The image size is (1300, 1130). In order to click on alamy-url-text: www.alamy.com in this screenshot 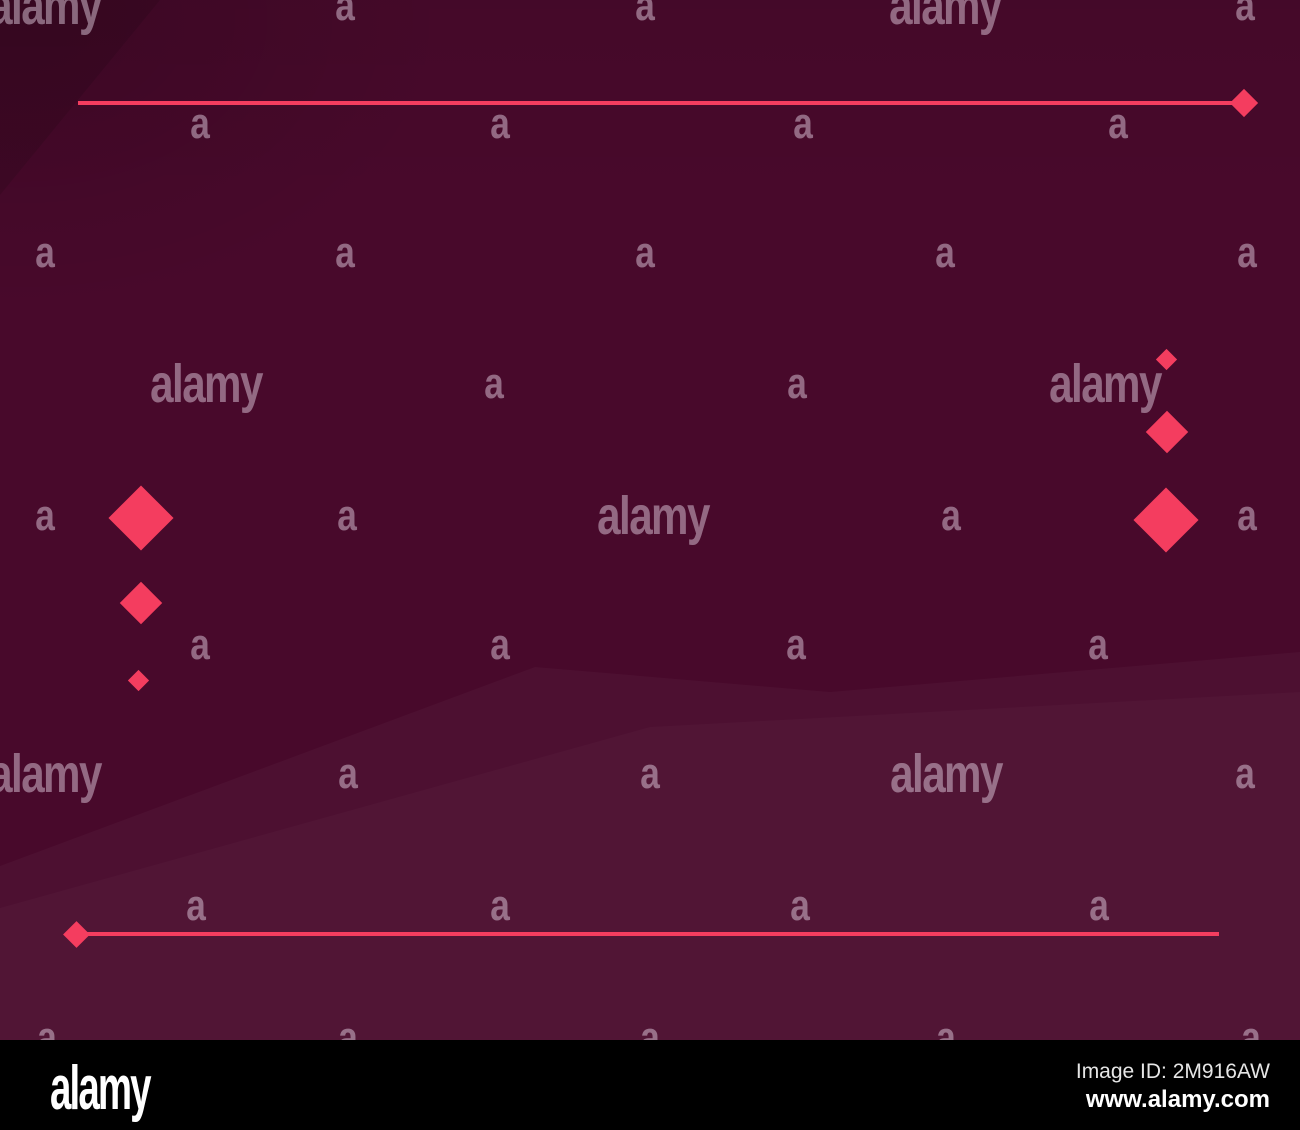, I will do `click(1177, 1100)`.